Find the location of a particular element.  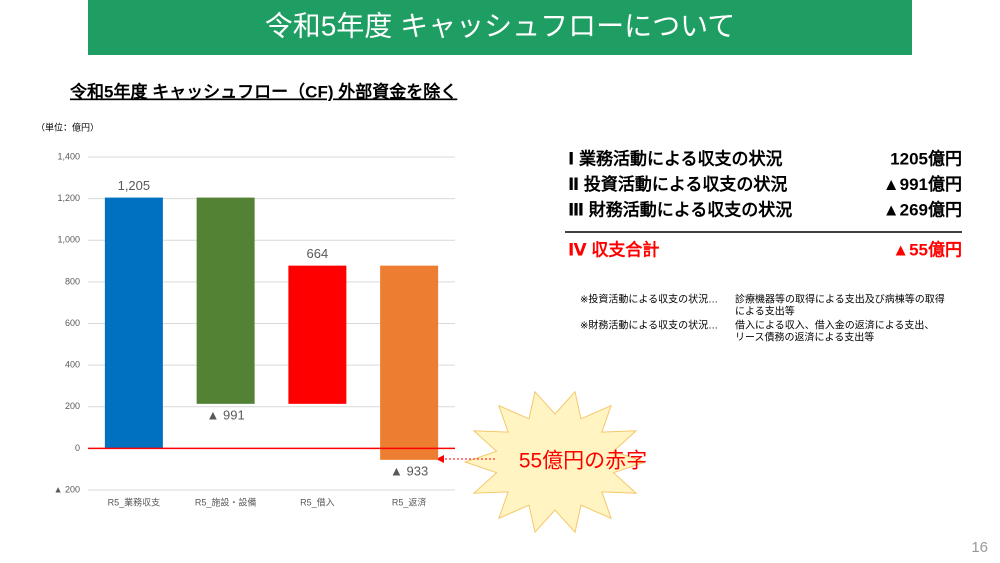

callout-text: 55億円の赤字 is located at coordinates (583, 461).